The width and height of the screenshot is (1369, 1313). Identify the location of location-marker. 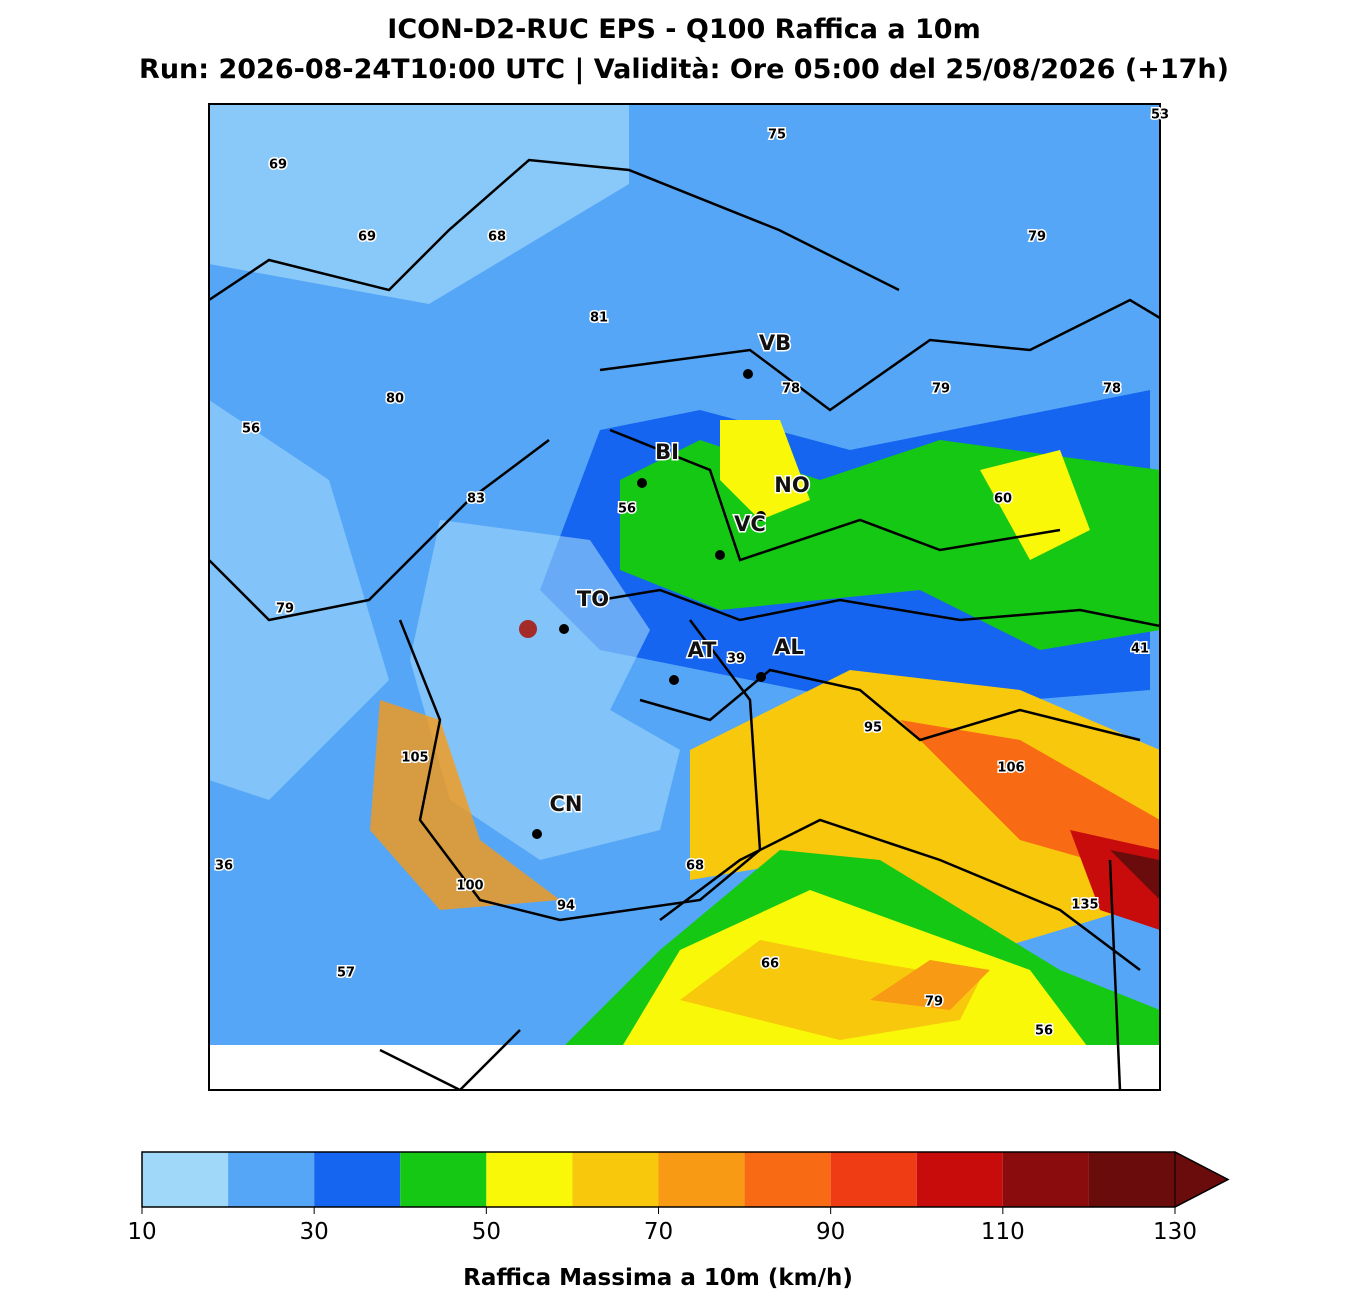
(528, 629).